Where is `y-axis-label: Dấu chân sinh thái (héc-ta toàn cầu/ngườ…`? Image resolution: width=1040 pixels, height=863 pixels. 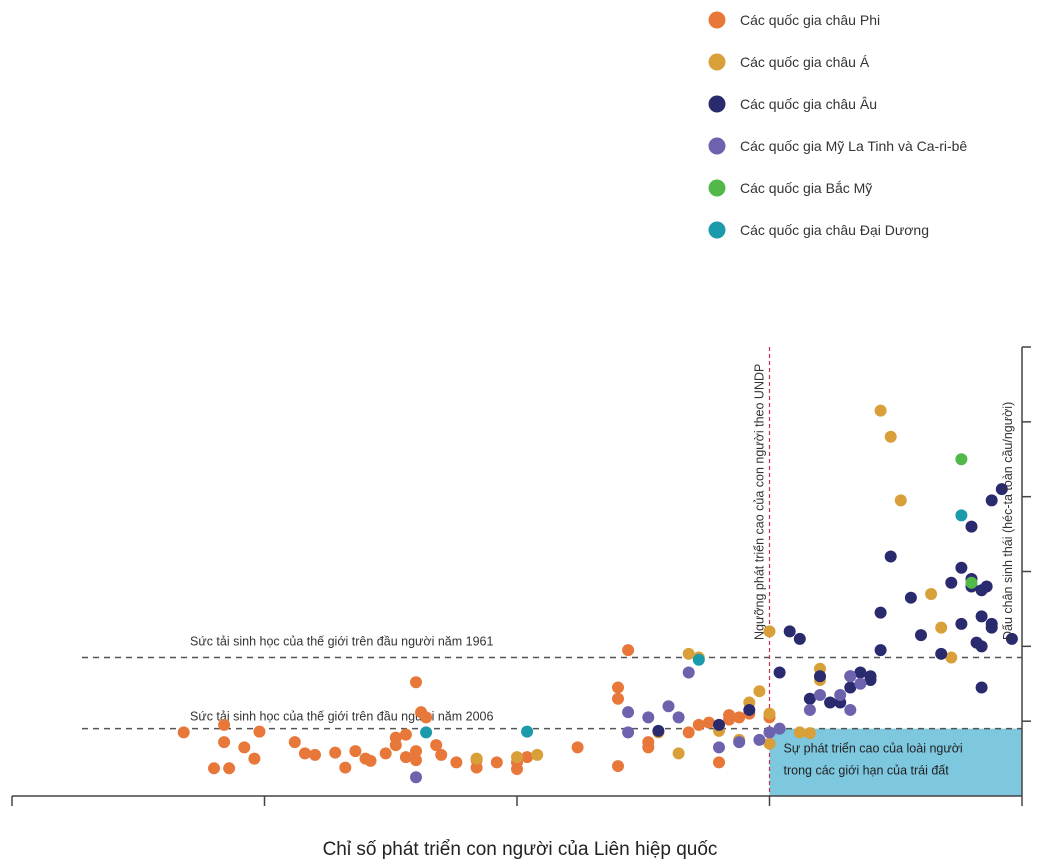 y-axis-label: Dấu chân sinh thái (héc-ta toàn cầu/ngườ… is located at coordinates (1008, 521).